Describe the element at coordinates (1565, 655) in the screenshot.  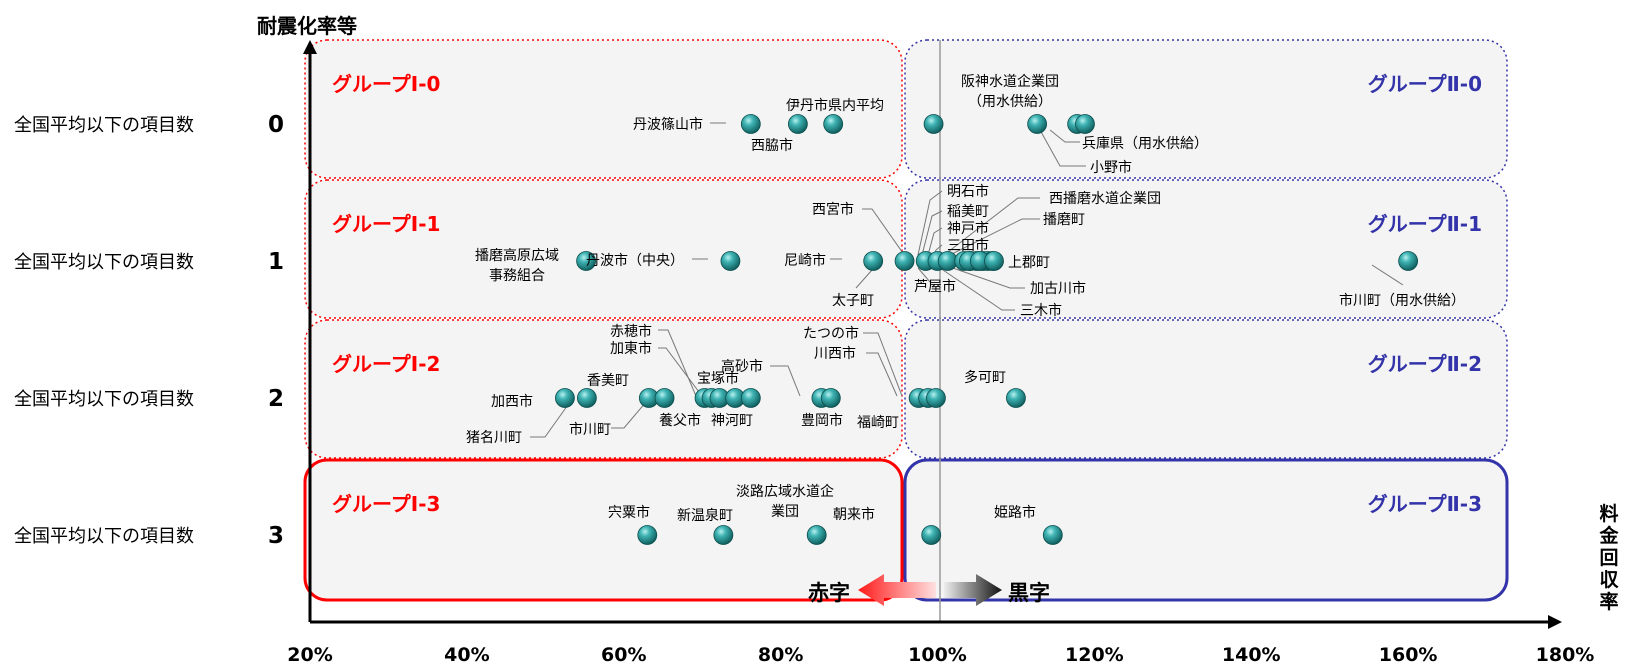
I see `x-tick-label: 180%` at that location.